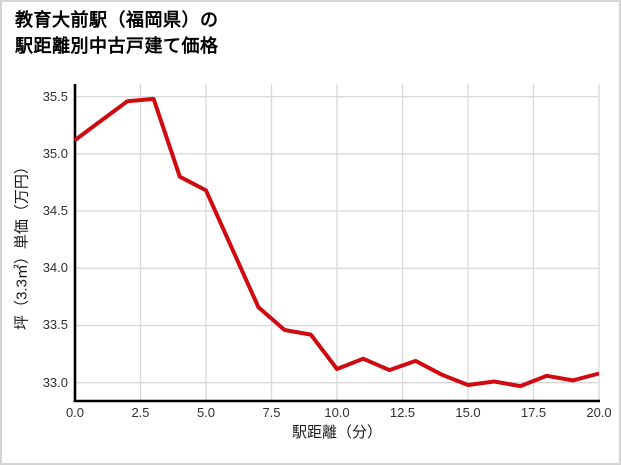 This screenshot has width=621, height=465. Describe the element at coordinates (533, 412) in the screenshot. I see `x-tick-label: 17.5` at that location.